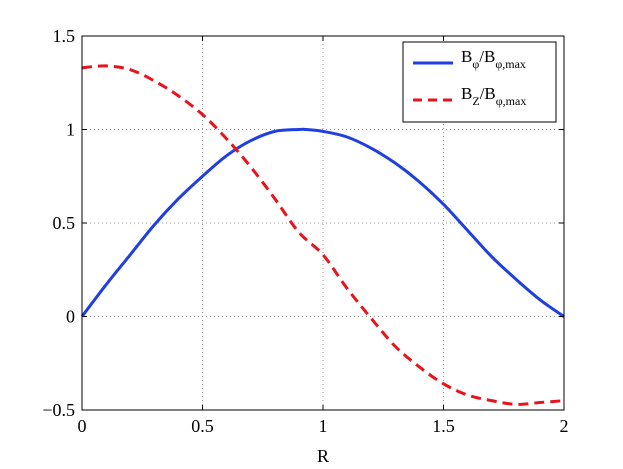 This screenshot has height=469, width=623. I want to click on x-tick-label: 1, so click(323, 426).